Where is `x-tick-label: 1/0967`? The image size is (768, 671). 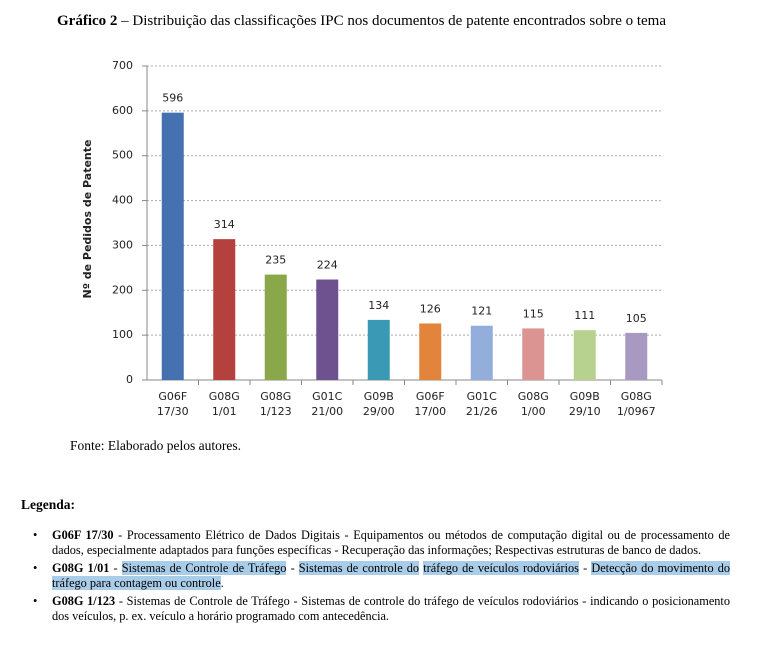
x-tick-label: 1/0967 is located at coordinates (636, 411).